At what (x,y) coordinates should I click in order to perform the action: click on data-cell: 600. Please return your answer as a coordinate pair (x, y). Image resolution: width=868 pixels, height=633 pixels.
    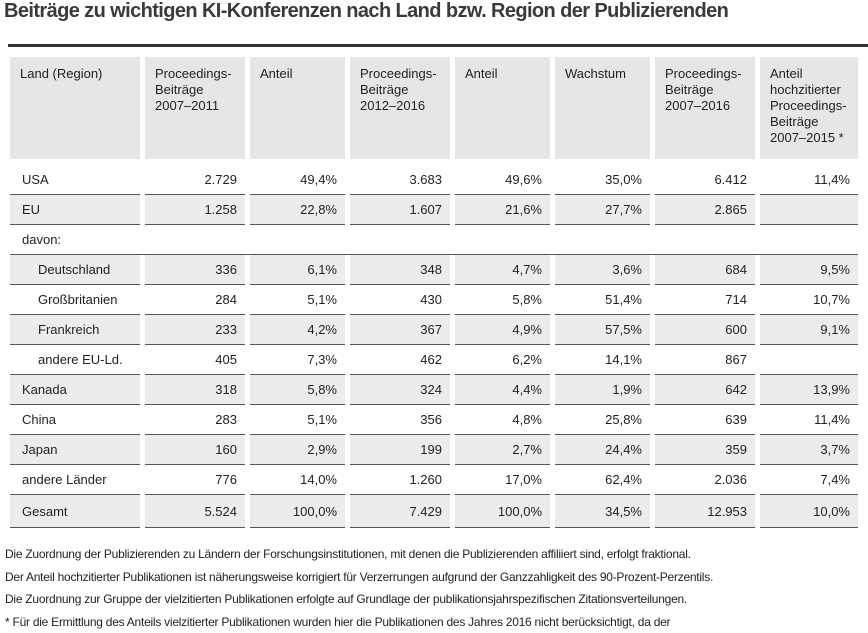
    Looking at the image, I should click on (705, 330).